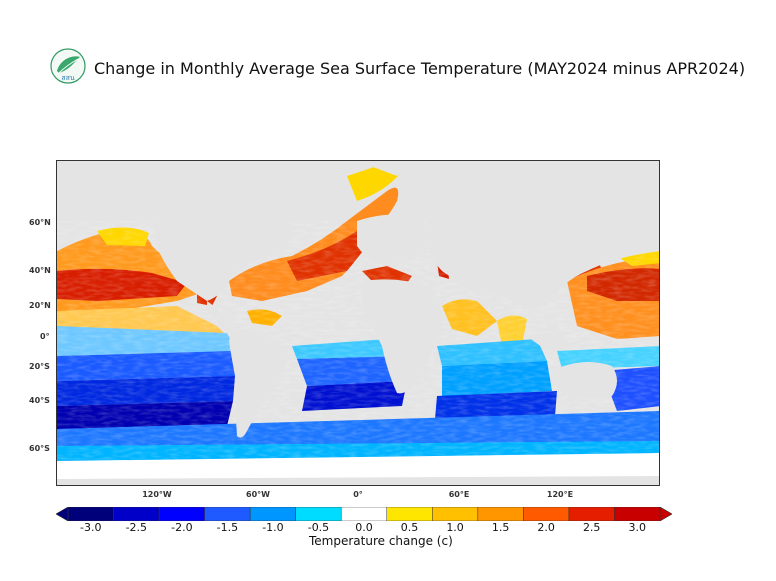 This screenshot has width=776, height=581. What do you see at coordinates (409, 527) in the screenshot?
I see `colorbar-tick-label: 0.5` at bounding box center [409, 527].